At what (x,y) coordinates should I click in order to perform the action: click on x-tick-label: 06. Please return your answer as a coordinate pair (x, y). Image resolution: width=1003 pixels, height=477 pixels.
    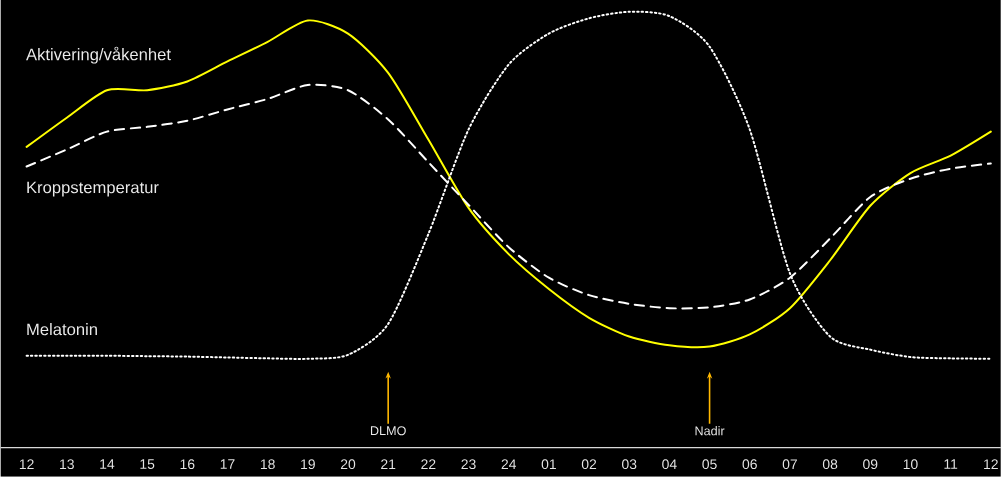
    Looking at the image, I should click on (749, 464).